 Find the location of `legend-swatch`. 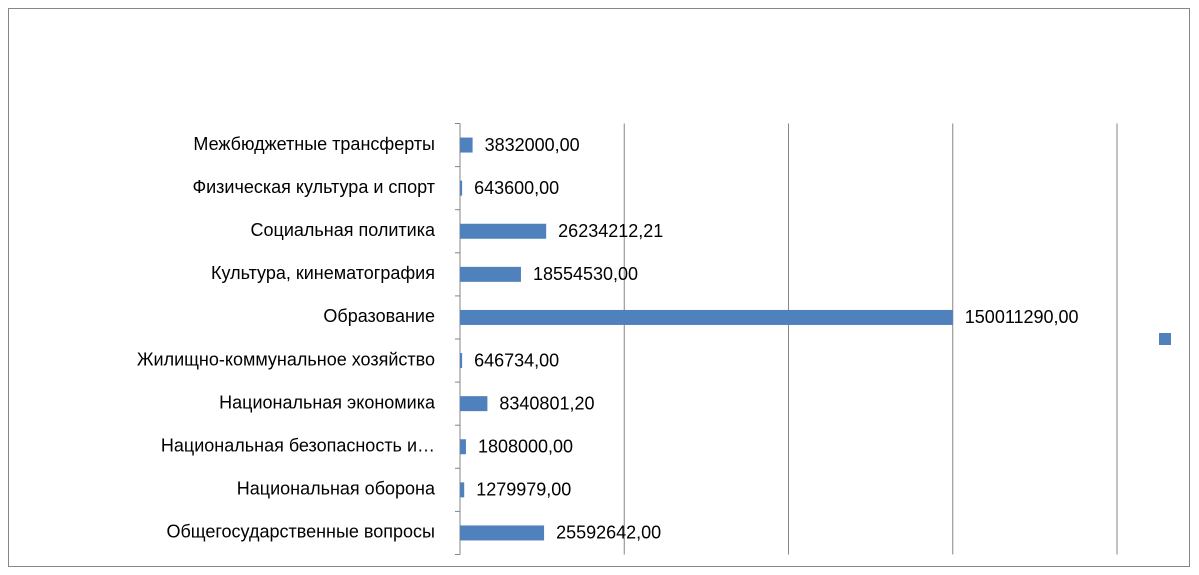

legend-swatch is located at coordinates (1165, 339).